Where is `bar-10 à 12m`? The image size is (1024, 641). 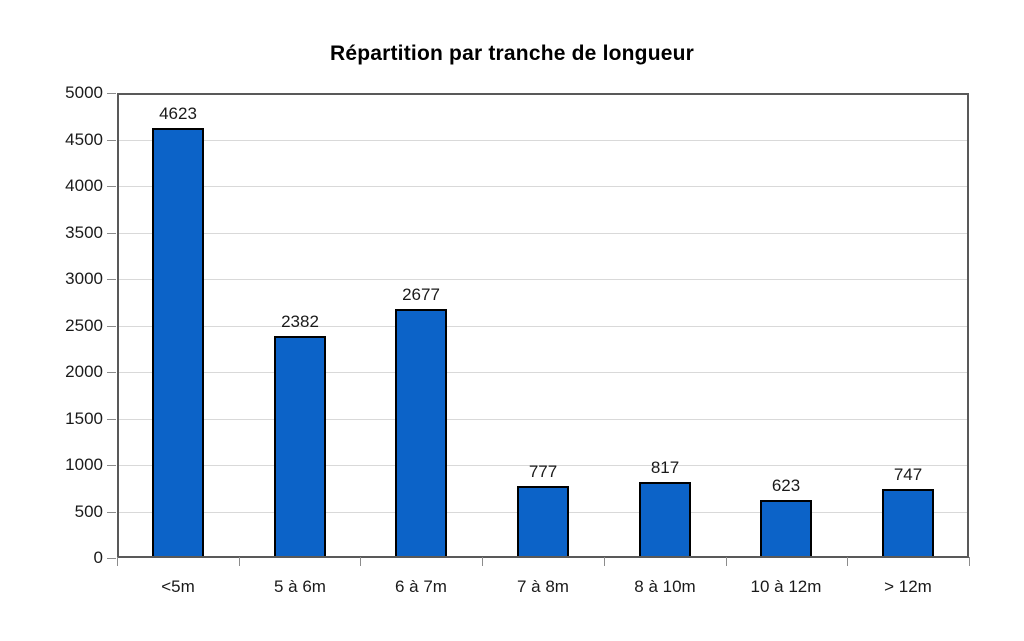
bar-10 à 12m is located at coordinates (786, 529).